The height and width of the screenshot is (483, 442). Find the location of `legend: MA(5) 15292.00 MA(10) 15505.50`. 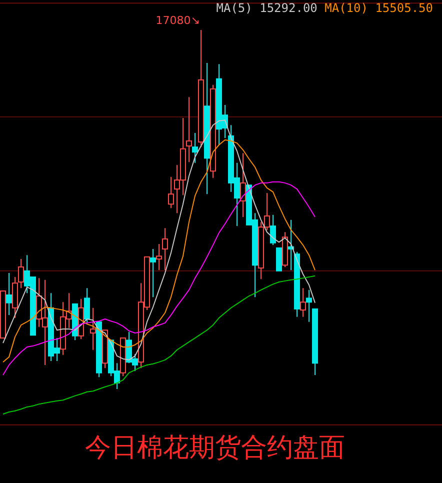

legend: MA(5) 15292.00 MA(10) 15505.50 is located at coordinates (324, 8).